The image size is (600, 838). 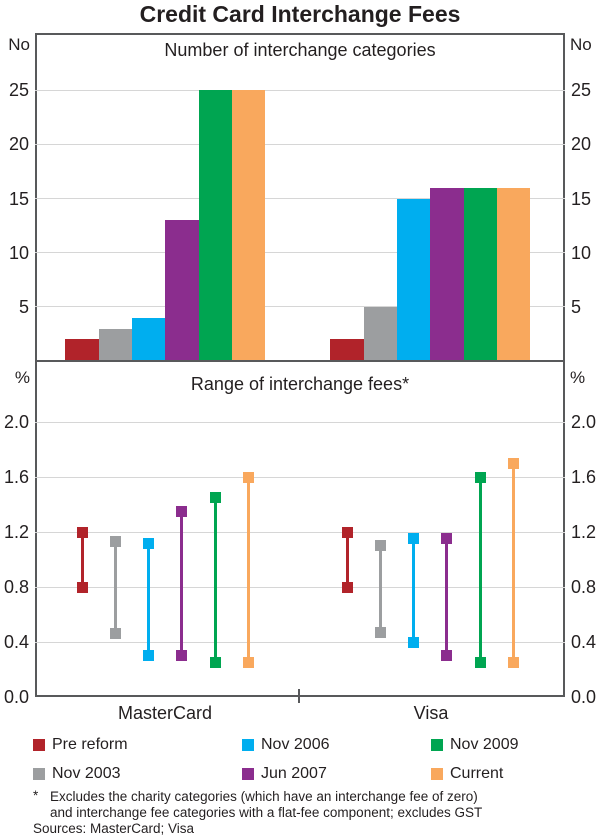 I want to click on bottom-unit-label-right: %, so click(x=578, y=377).